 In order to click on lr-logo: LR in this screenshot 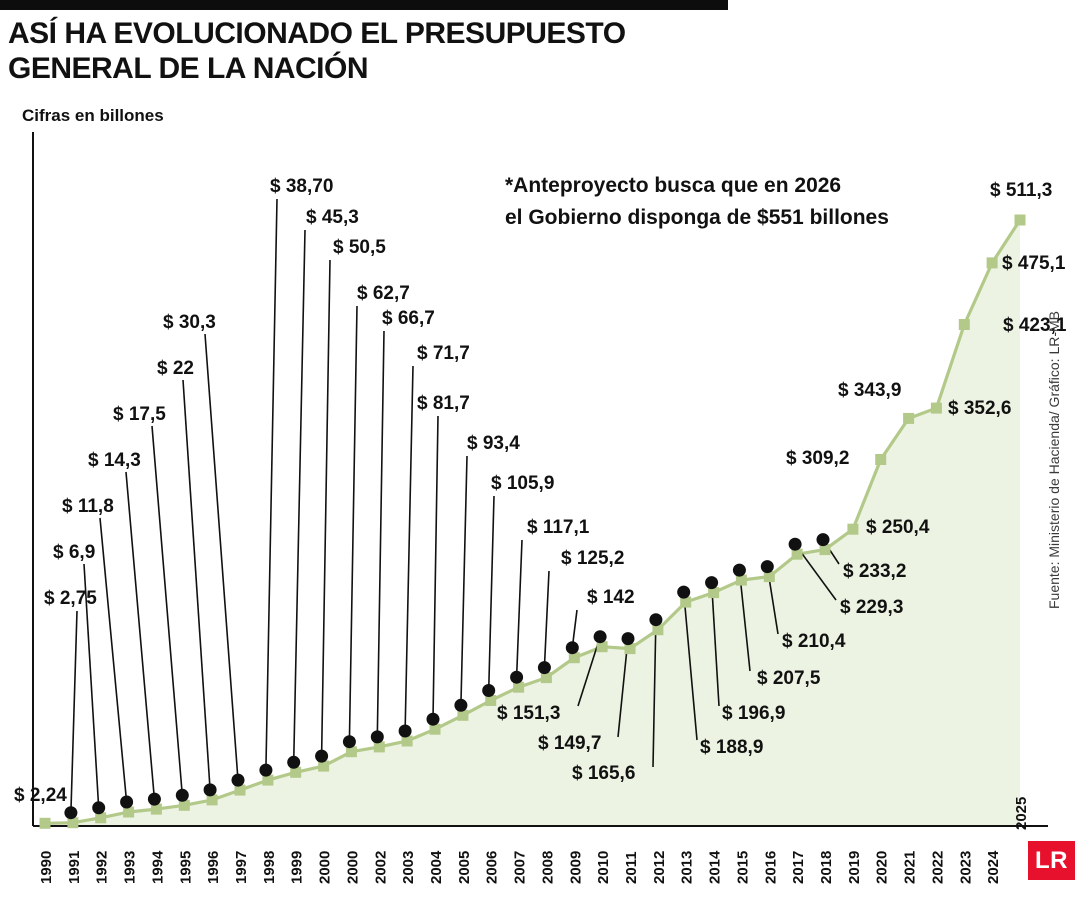, I will do `click(1051, 860)`.